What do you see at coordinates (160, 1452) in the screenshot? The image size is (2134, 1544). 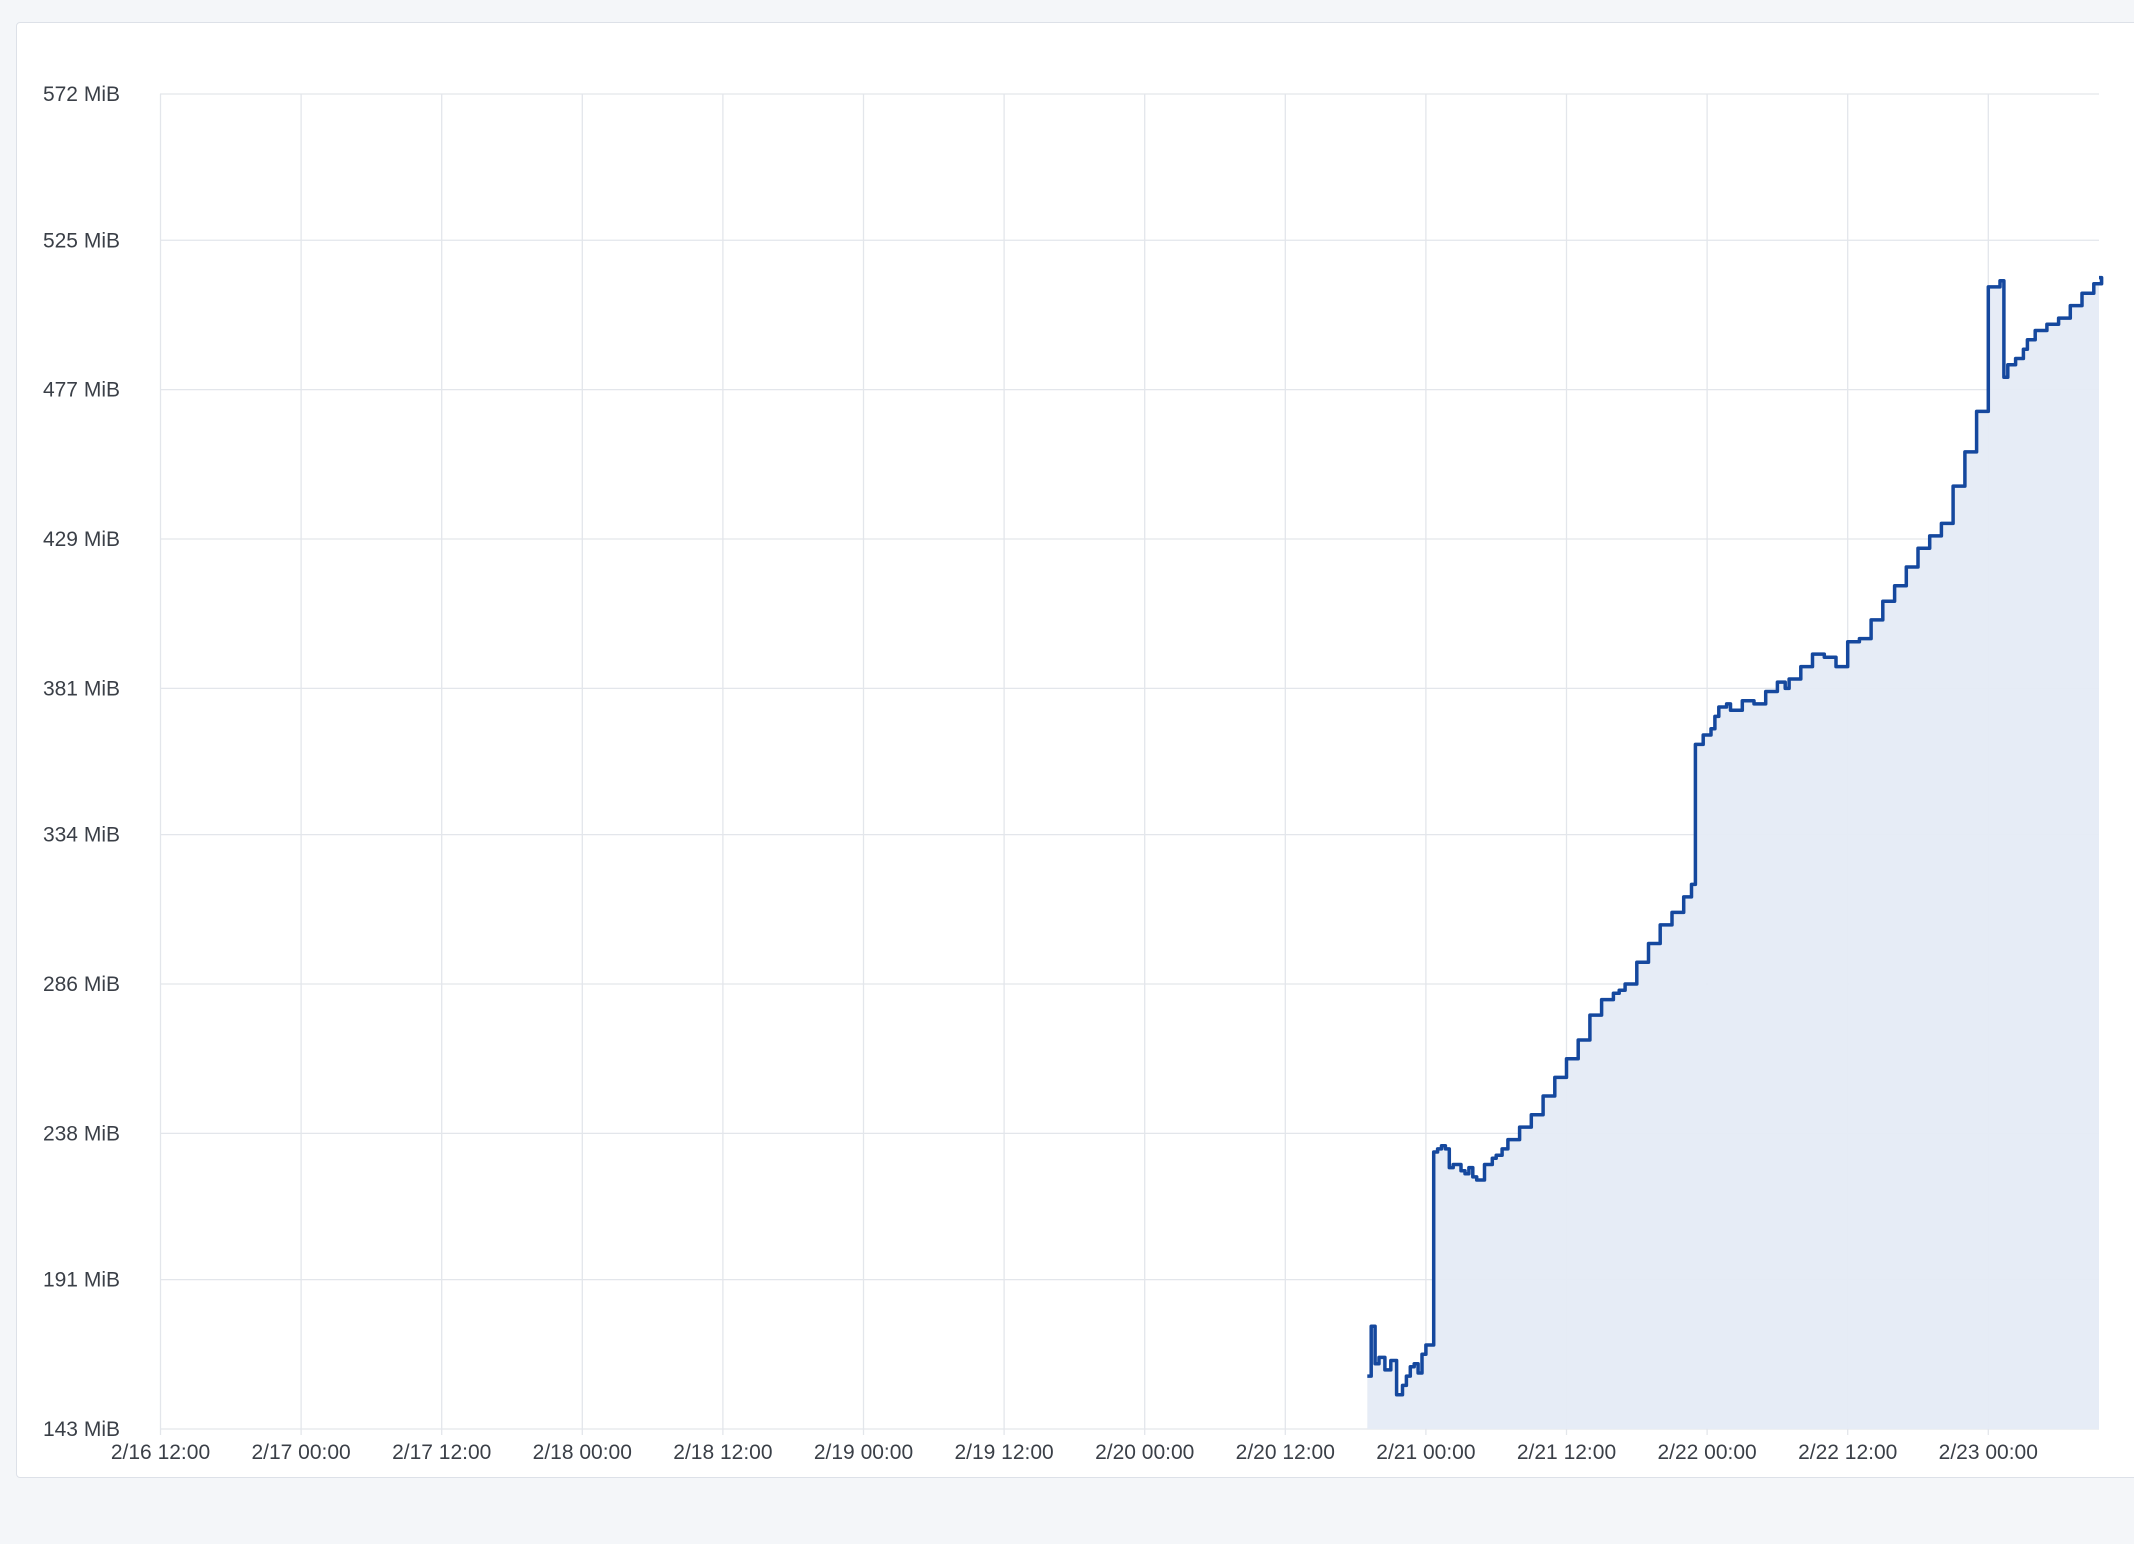 I see `x-tick-label: 2/16 12:00` at bounding box center [160, 1452].